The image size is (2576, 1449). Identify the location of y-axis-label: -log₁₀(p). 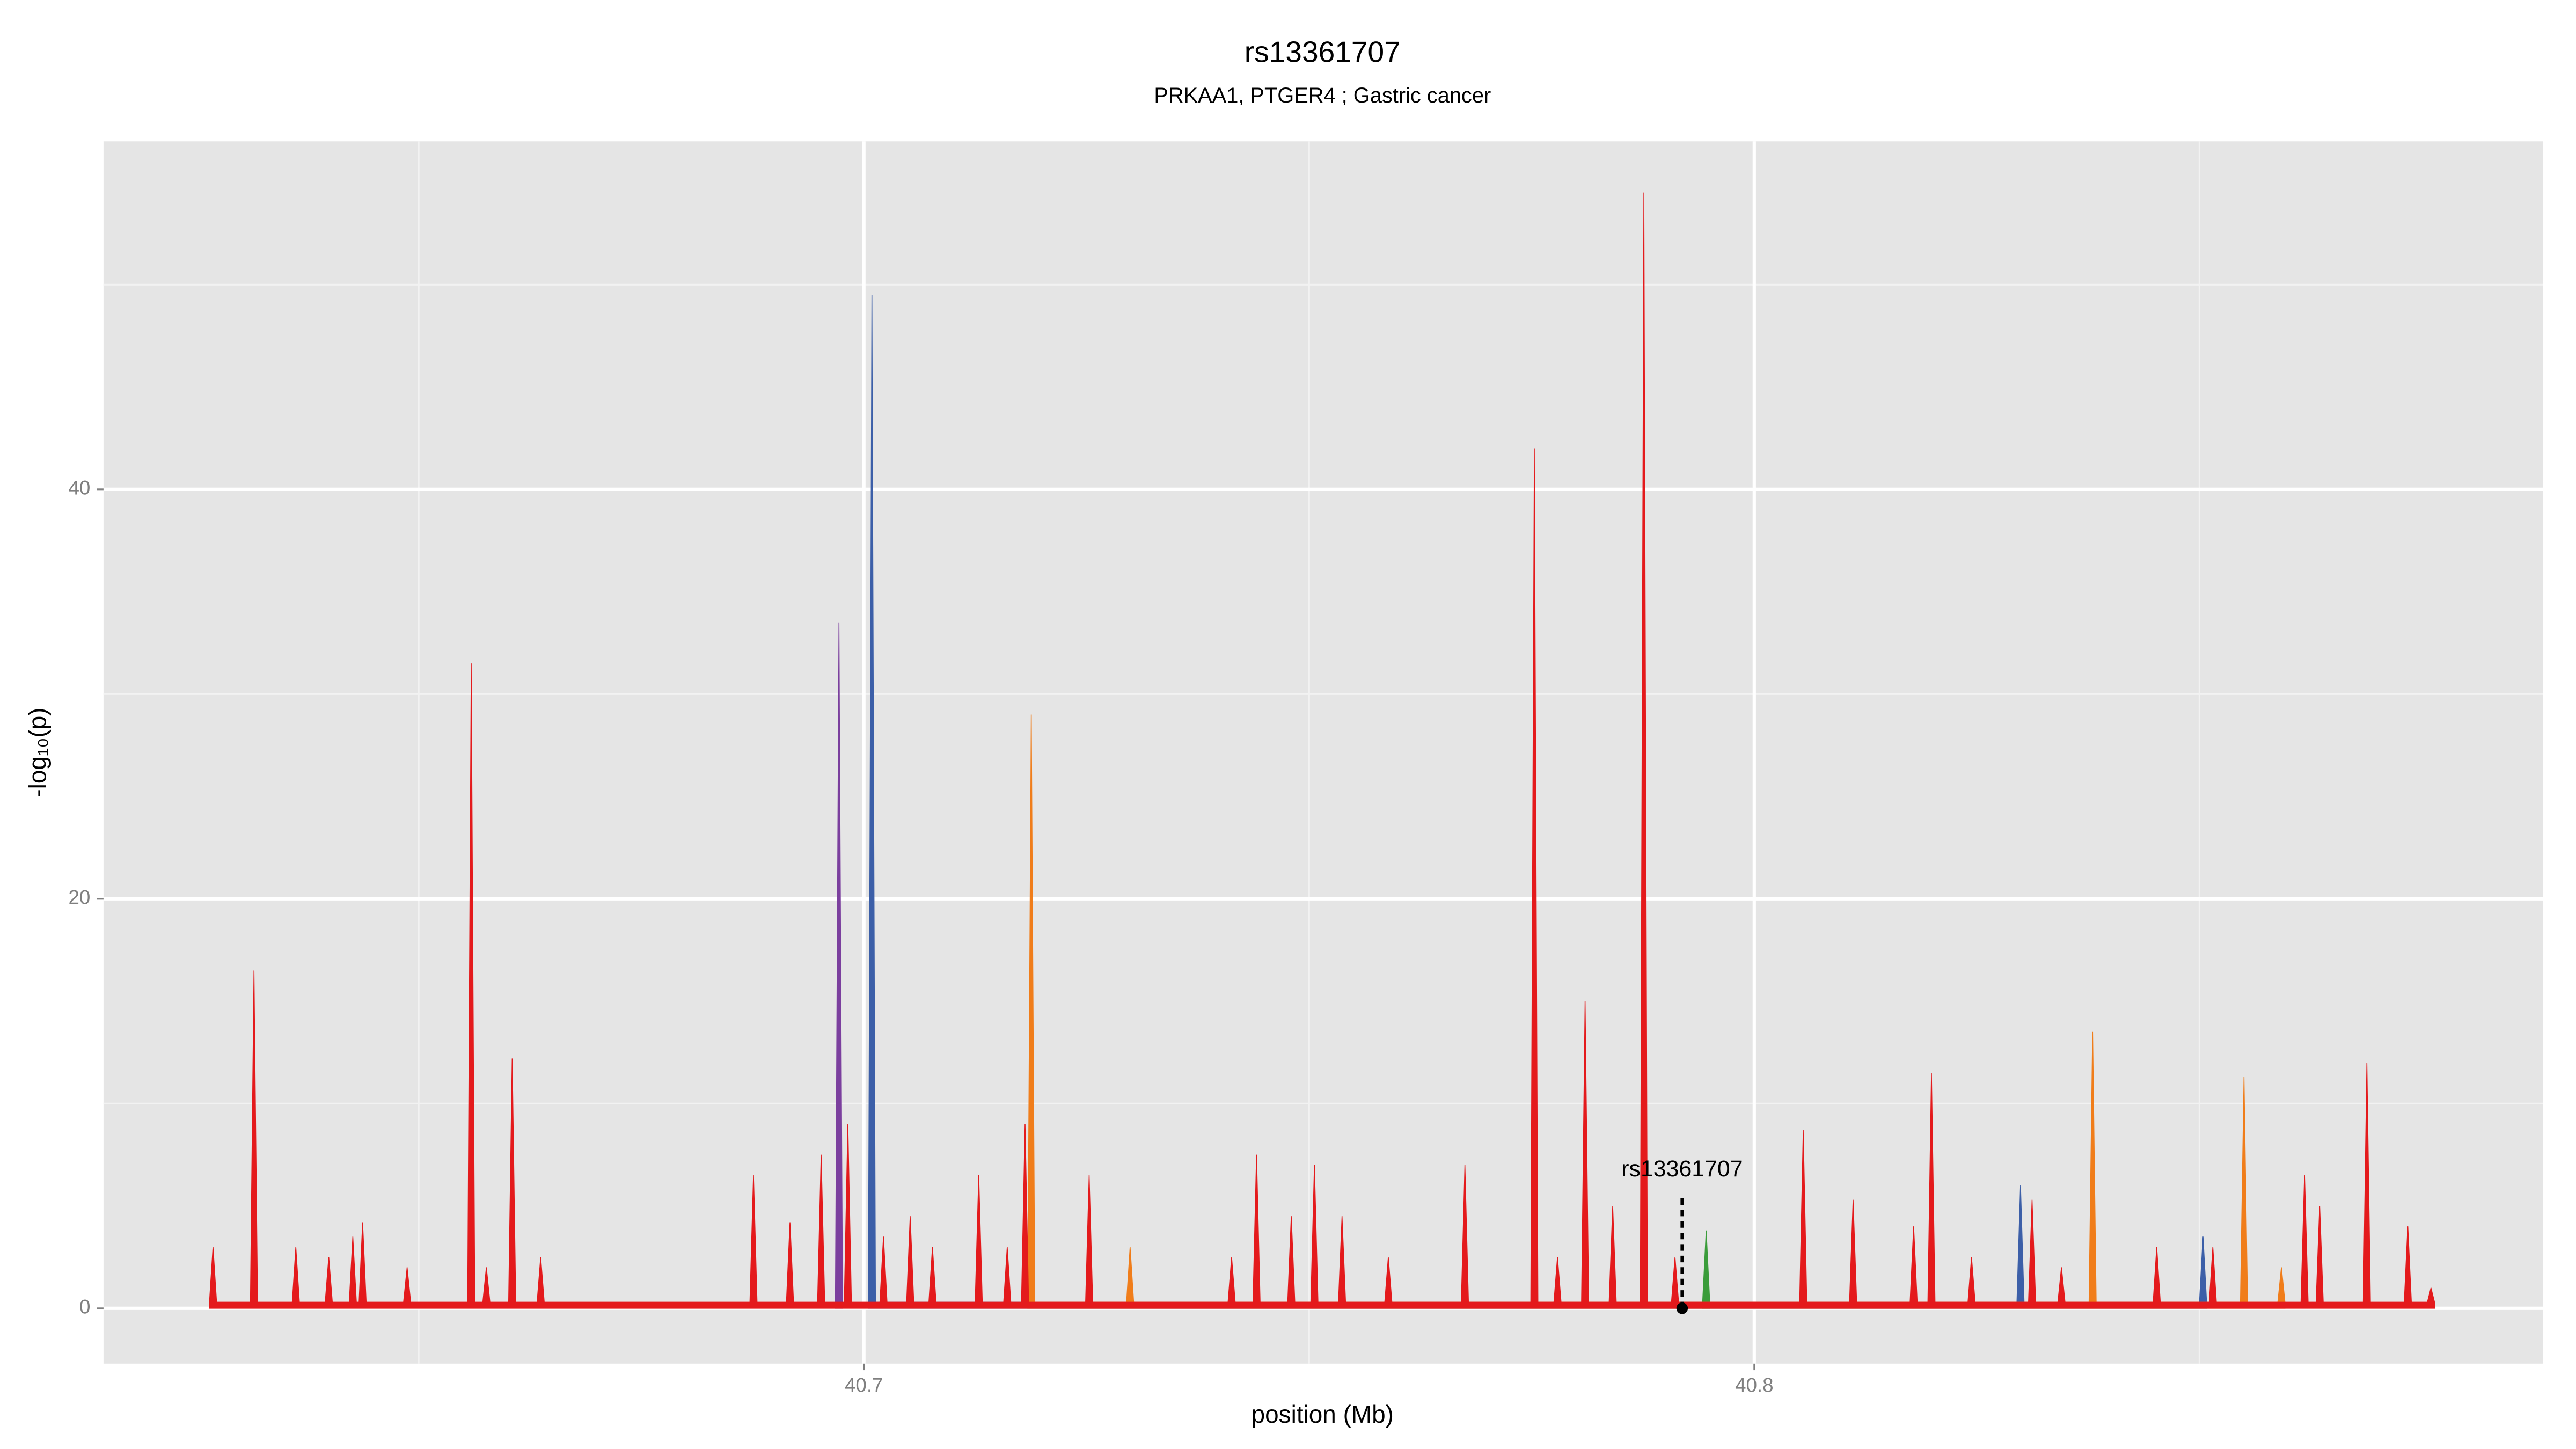
(38, 752).